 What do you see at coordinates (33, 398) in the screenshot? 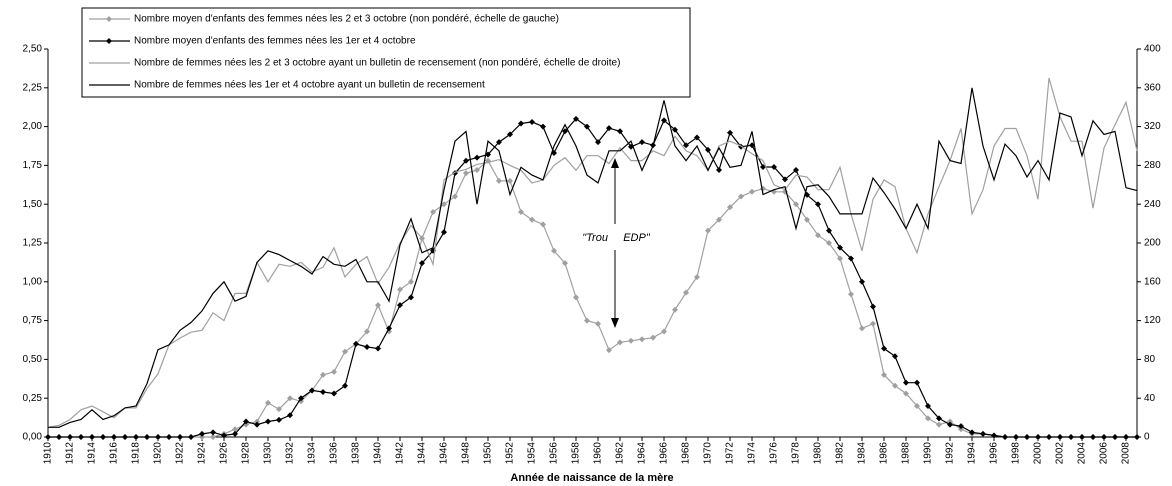
I see `y-tick-label: 0,25` at bounding box center [33, 398].